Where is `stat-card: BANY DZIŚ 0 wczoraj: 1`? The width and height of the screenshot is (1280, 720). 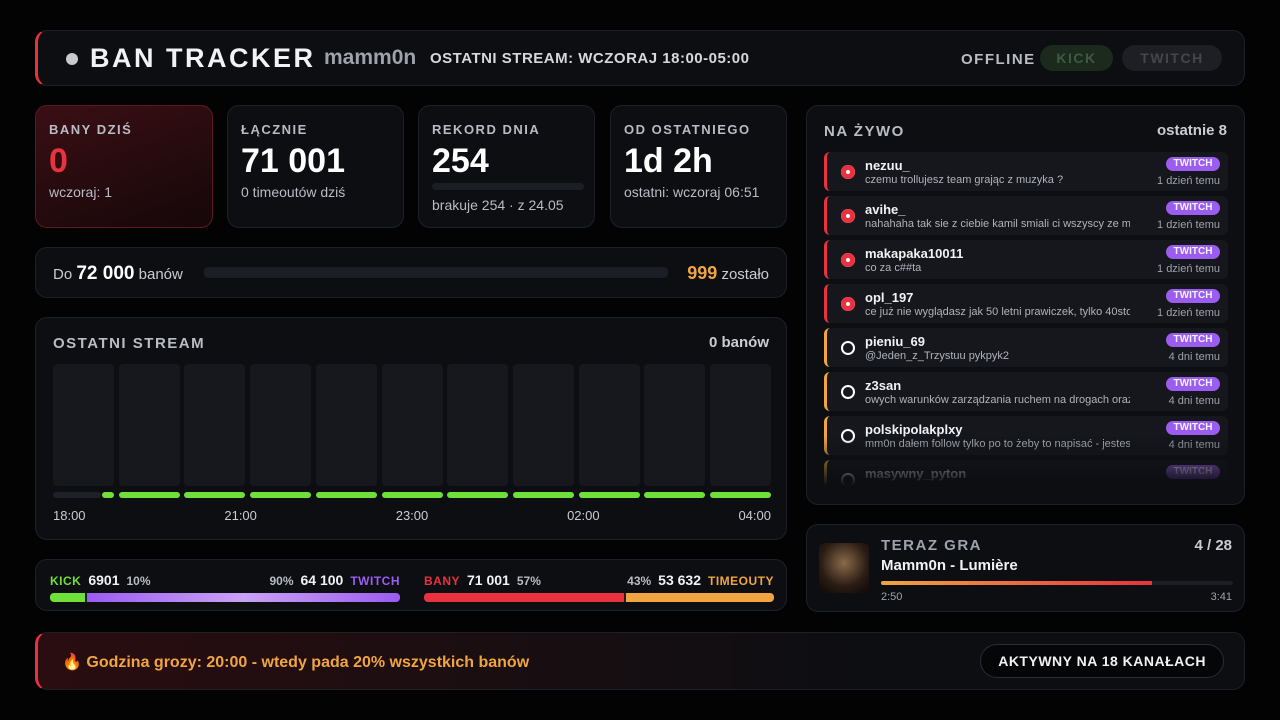 stat-card: BANY DZIŚ 0 wczoraj: 1 is located at coordinates (124, 166).